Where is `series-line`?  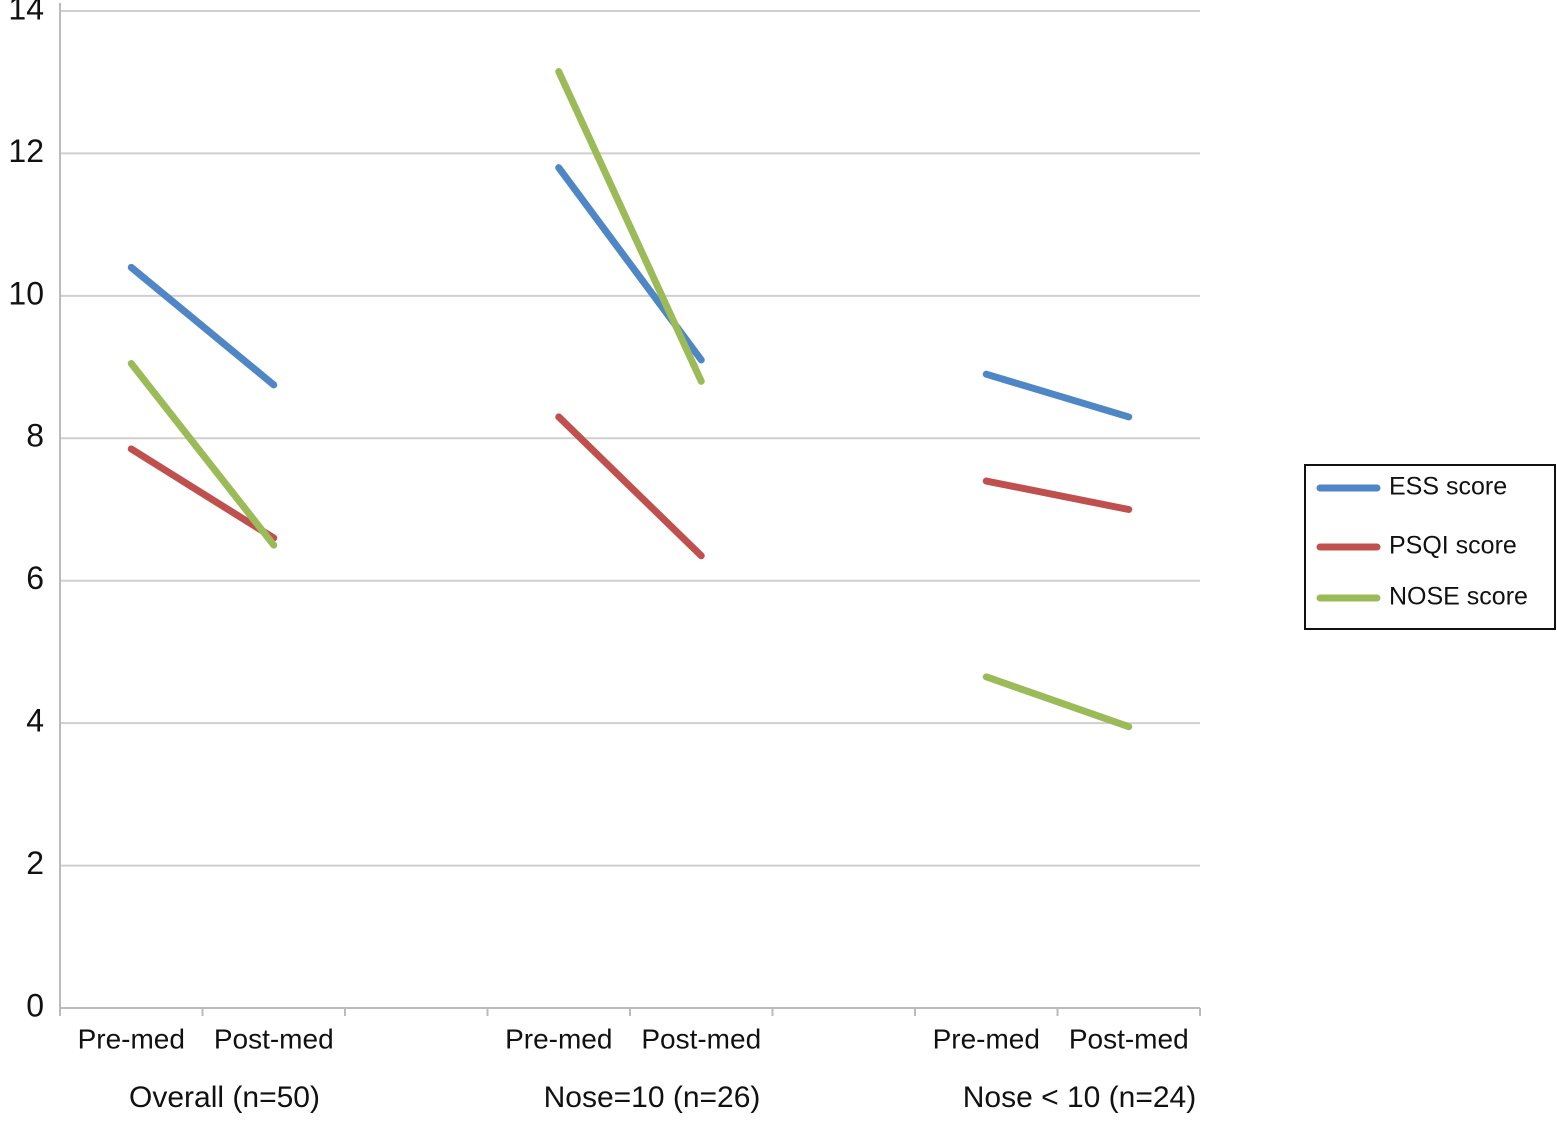 series-line is located at coordinates (630, 486).